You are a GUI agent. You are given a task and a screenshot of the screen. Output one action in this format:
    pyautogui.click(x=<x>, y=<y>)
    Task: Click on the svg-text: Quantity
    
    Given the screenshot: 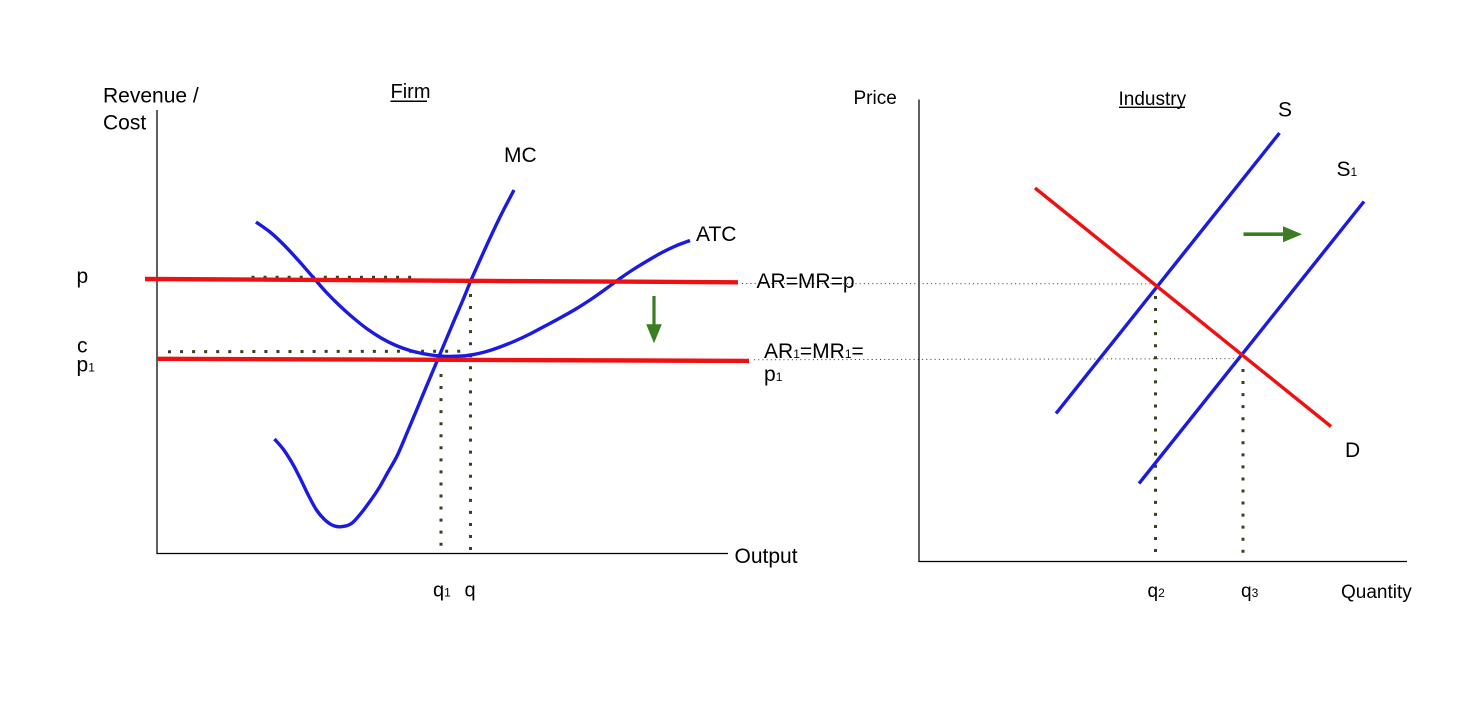 What is the action you would take?
    pyautogui.click(x=1376, y=592)
    